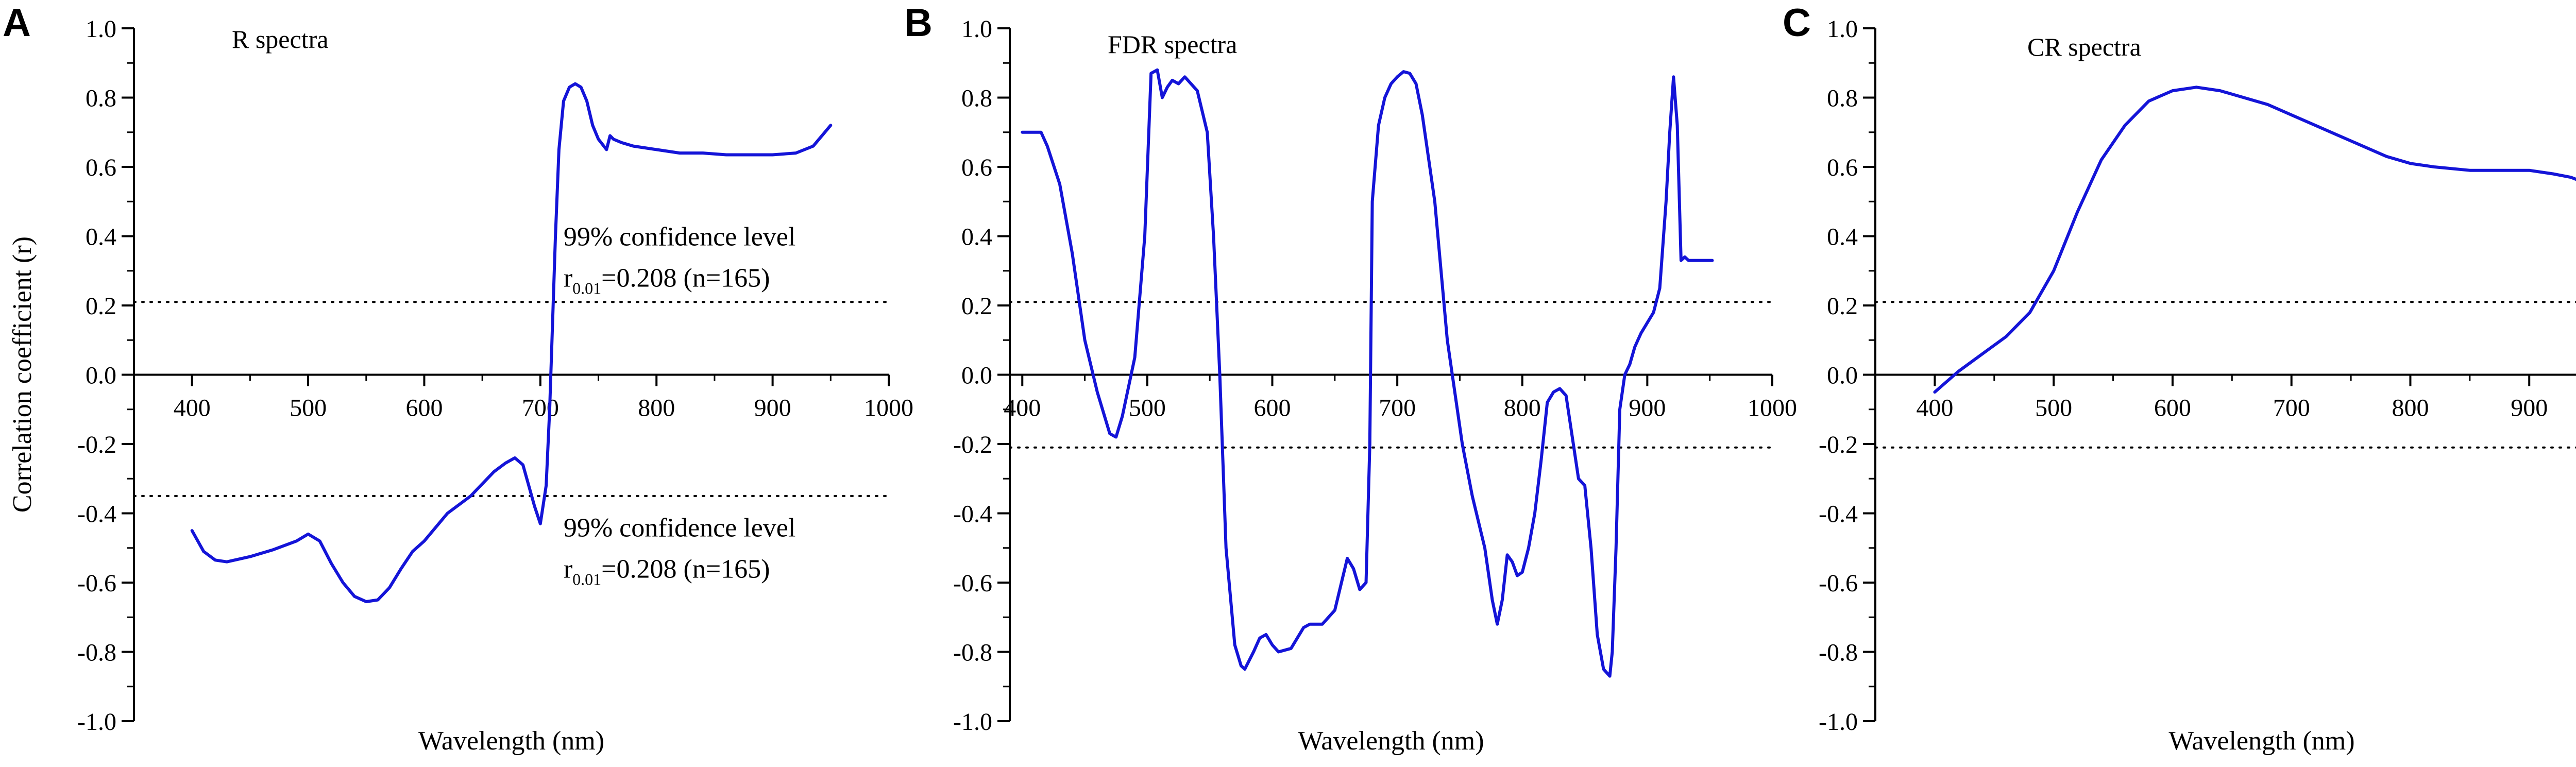 This screenshot has width=2576, height=767. What do you see at coordinates (22, 374) in the screenshot?
I see `y-axis-label: Correlation coefficient (r)` at bounding box center [22, 374].